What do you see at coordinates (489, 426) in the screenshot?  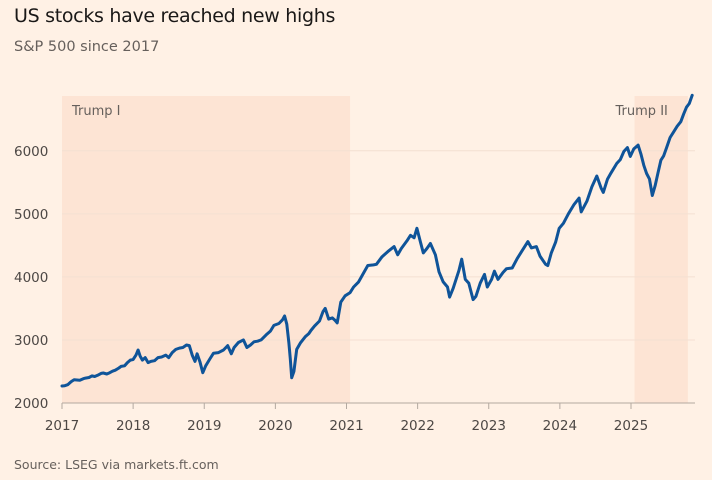 I see `x-tick-label: 2023` at bounding box center [489, 426].